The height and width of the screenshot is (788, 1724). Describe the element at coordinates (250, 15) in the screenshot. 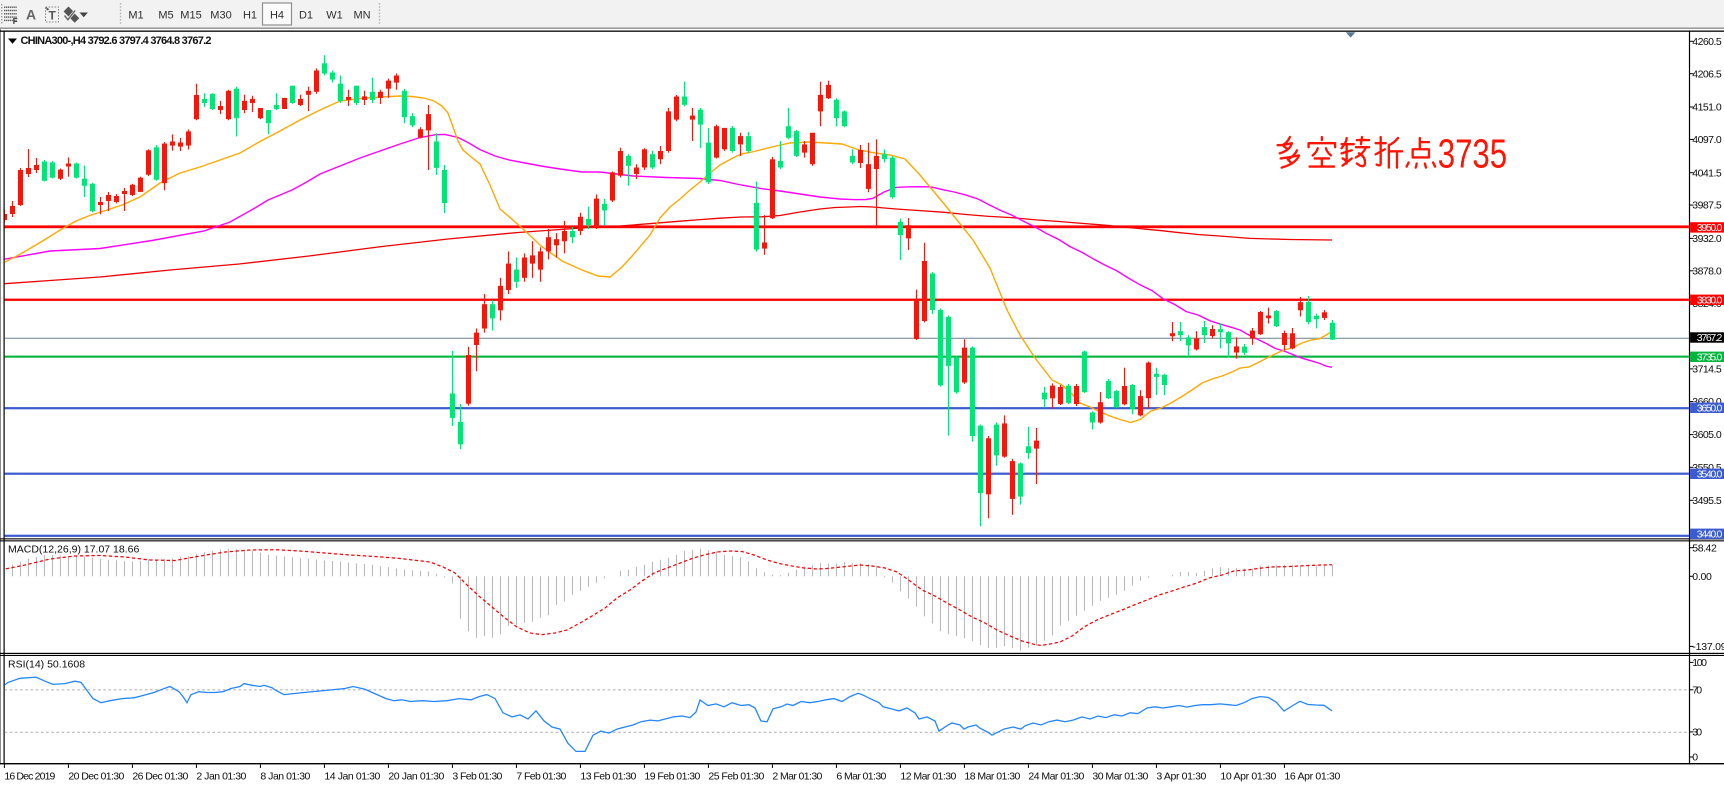

I see `svg-text: H1` at that location.